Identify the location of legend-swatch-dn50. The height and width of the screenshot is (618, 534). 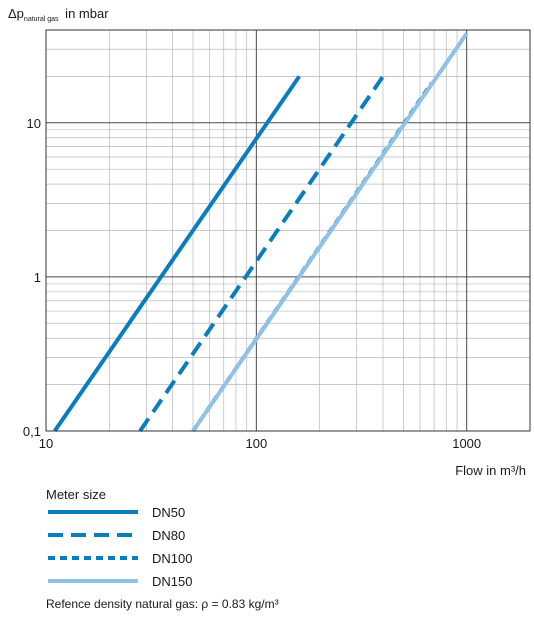
(93, 512).